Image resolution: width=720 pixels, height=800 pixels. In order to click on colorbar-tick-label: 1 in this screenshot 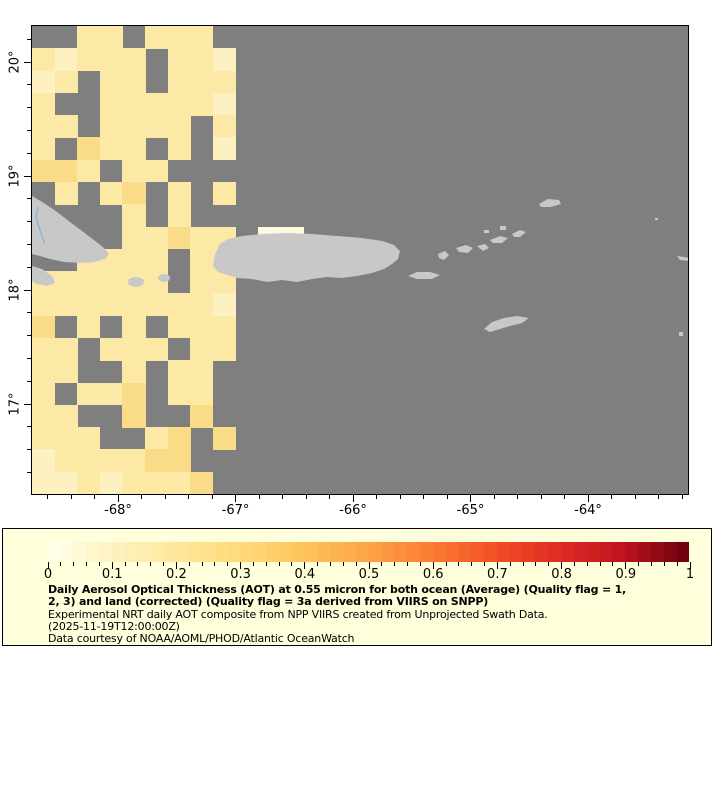, I will do `click(690, 574)`.